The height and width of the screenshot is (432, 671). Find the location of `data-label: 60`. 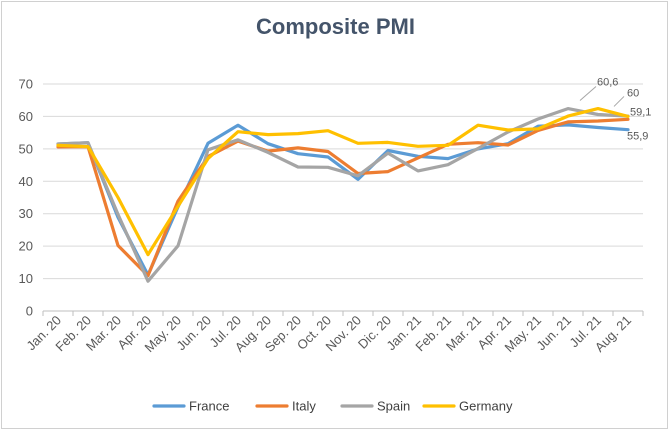

data-label: 60 is located at coordinates (633, 93).